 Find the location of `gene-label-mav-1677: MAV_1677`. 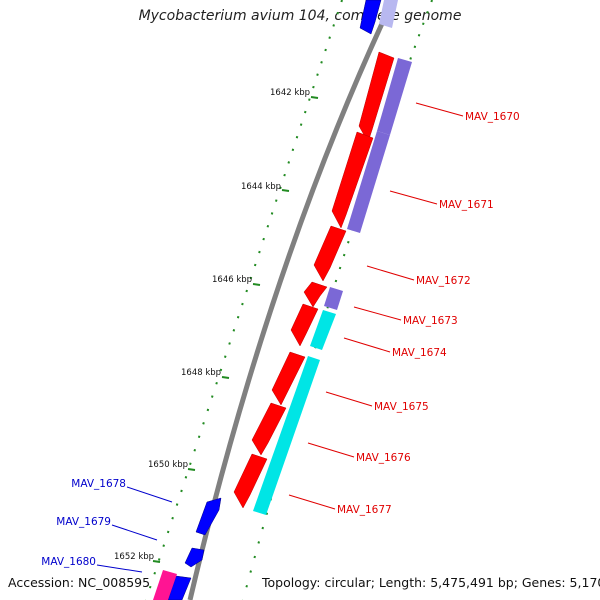

gene-label-mav-1677: MAV_1677 is located at coordinates (364, 510).